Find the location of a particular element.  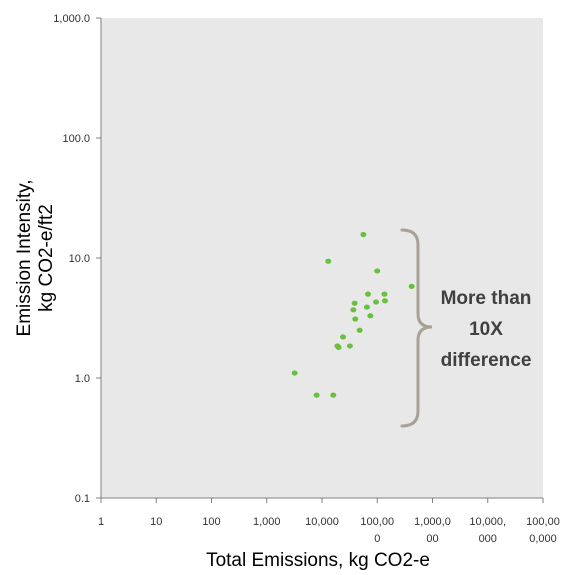

x-axis-title: Total Emissions, kg CO2-e is located at coordinates (318, 560).